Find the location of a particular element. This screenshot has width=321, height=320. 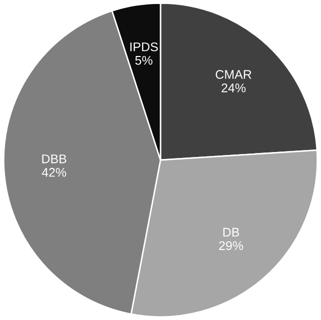

slice-label: CMAR is located at coordinates (234, 74).